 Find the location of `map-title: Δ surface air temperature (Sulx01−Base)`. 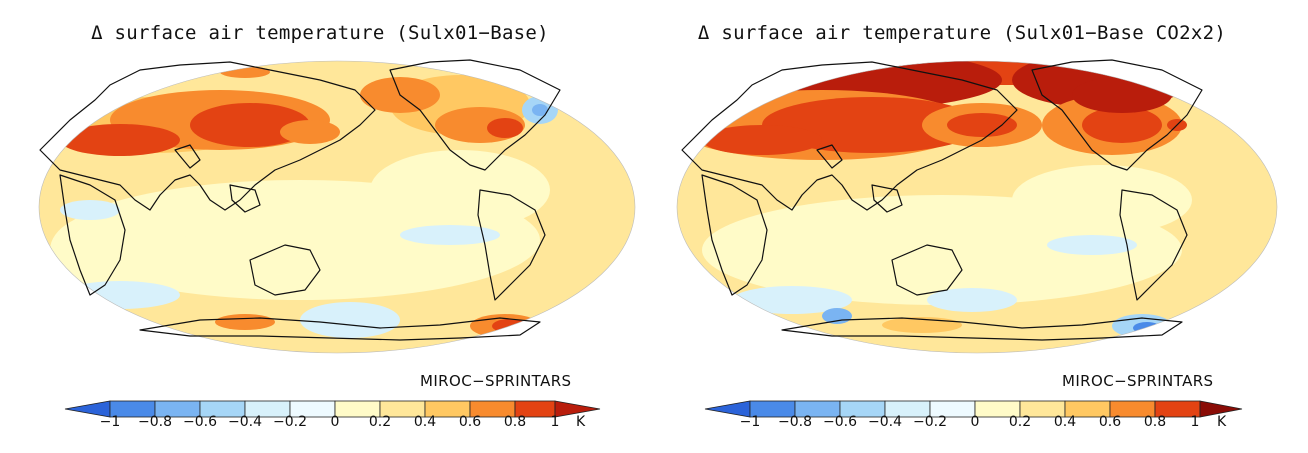

map-title: Δ surface air temperature (Sulx01−Base) is located at coordinates (320, 33).